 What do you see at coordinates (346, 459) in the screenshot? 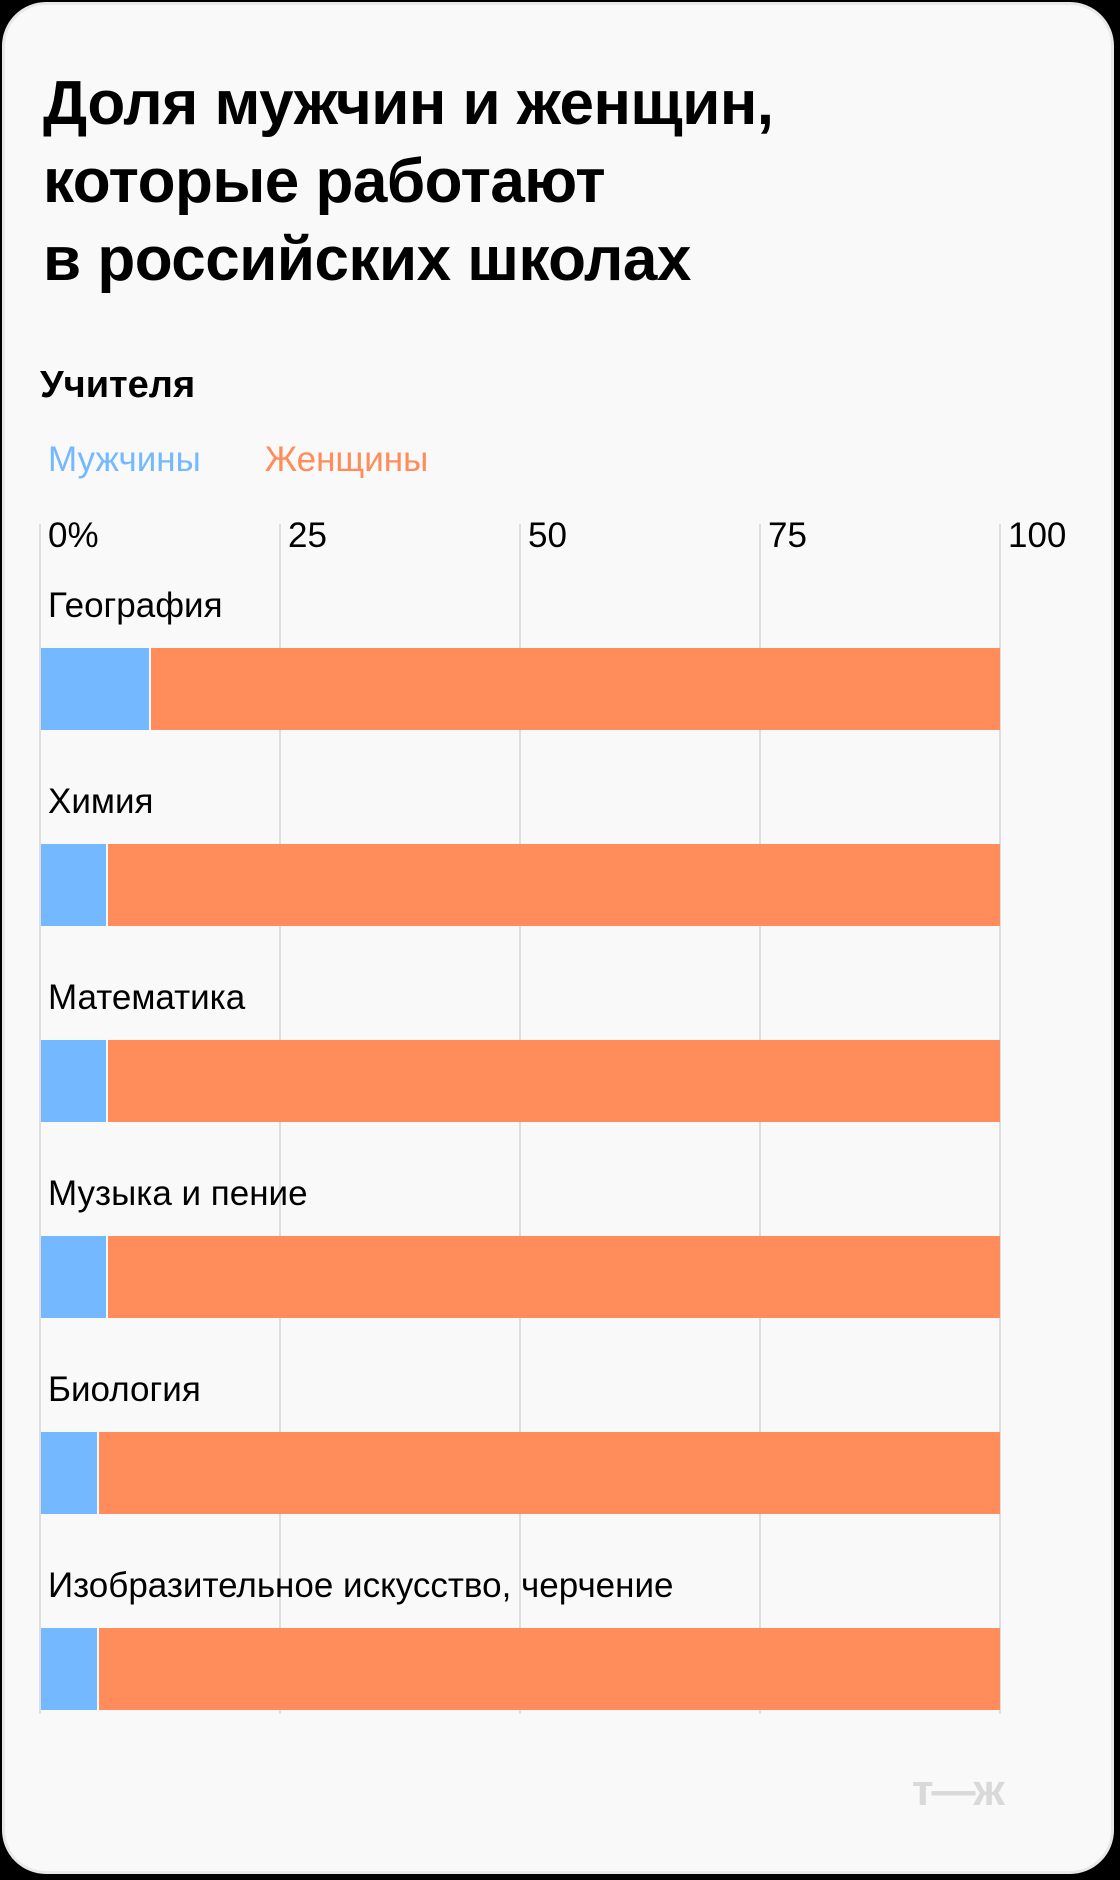
I see `legend-item-women: Женщины` at bounding box center [346, 459].